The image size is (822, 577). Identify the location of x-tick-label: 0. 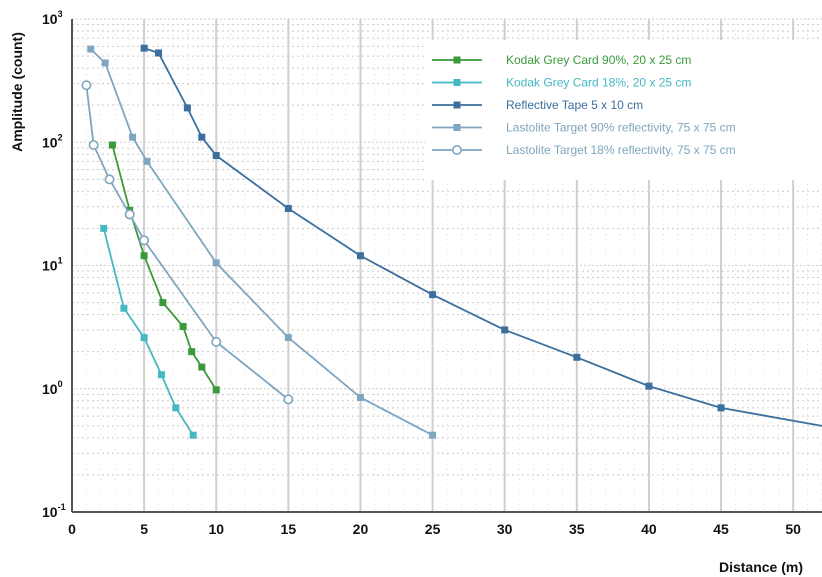
(72, 529).